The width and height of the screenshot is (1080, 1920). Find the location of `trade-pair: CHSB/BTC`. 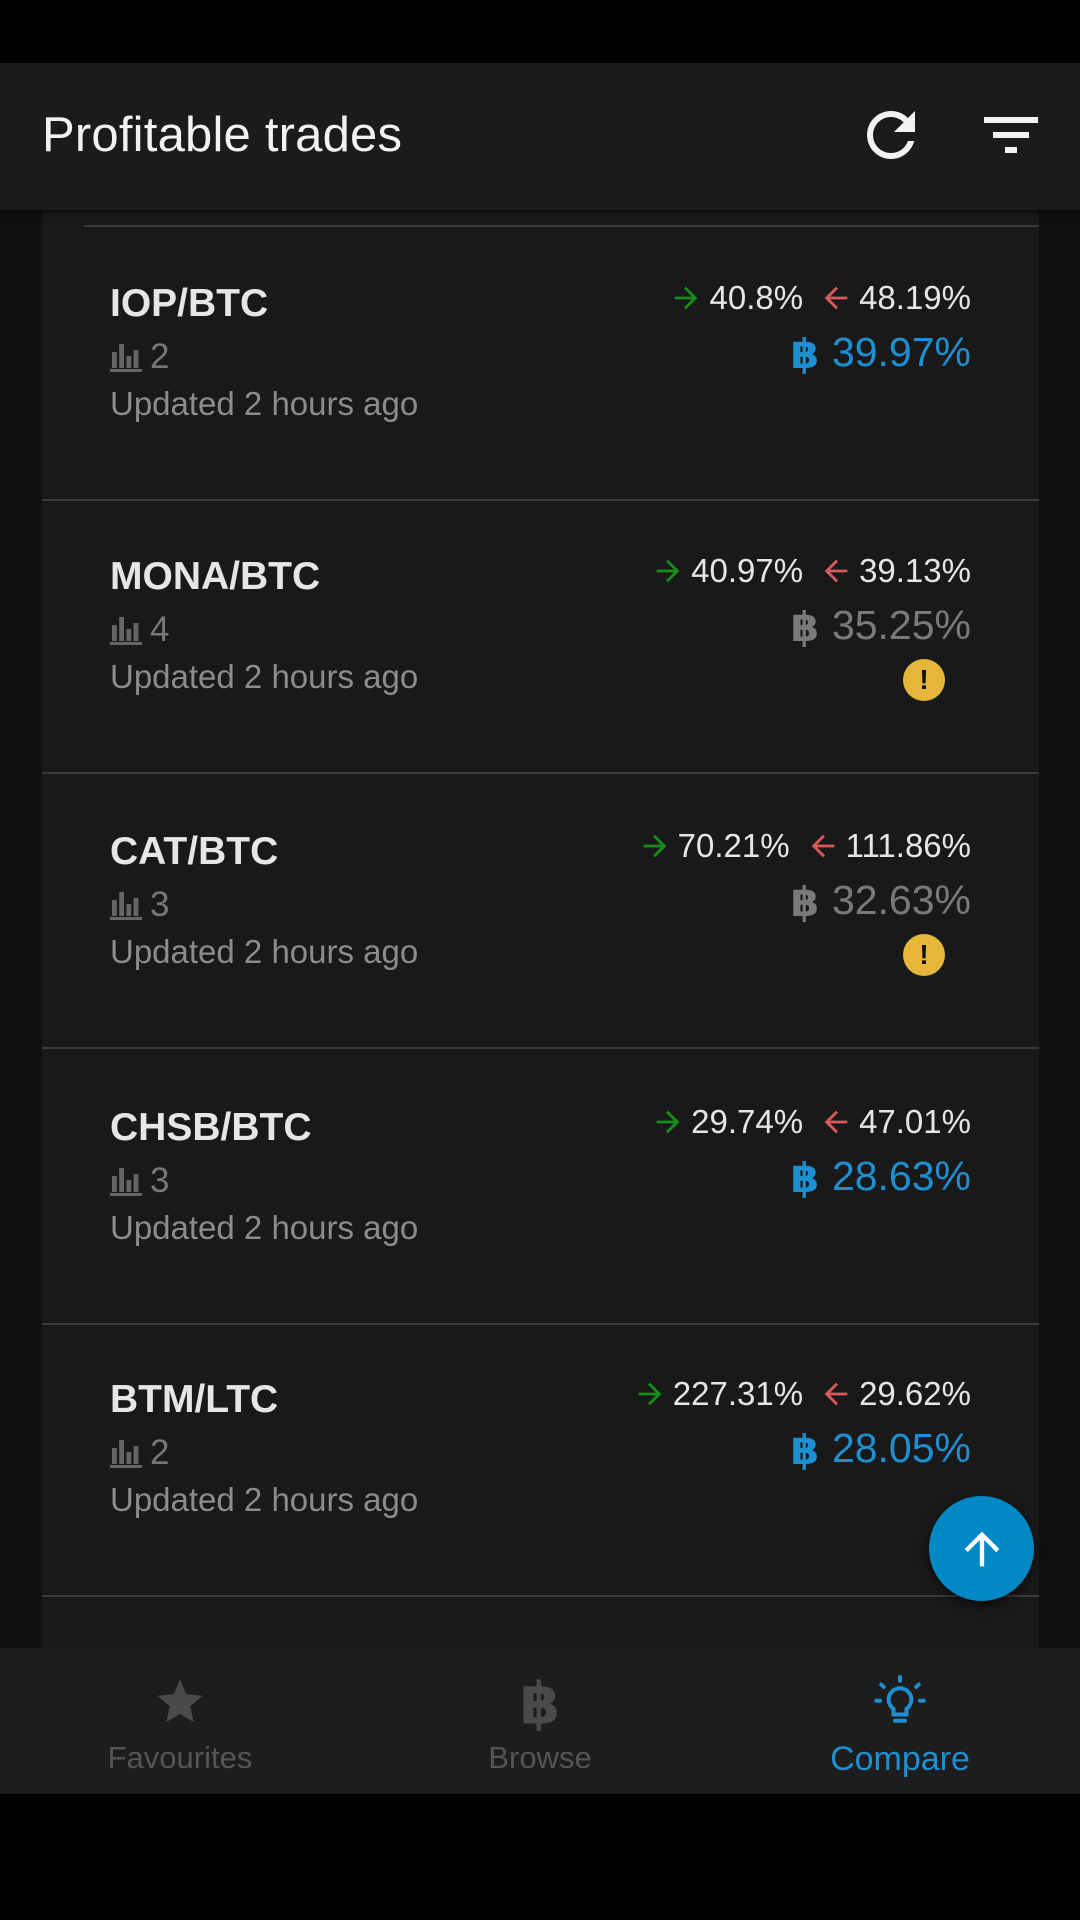

trade-pair: CHSB/BTC is located at coordinates (211, 1127).